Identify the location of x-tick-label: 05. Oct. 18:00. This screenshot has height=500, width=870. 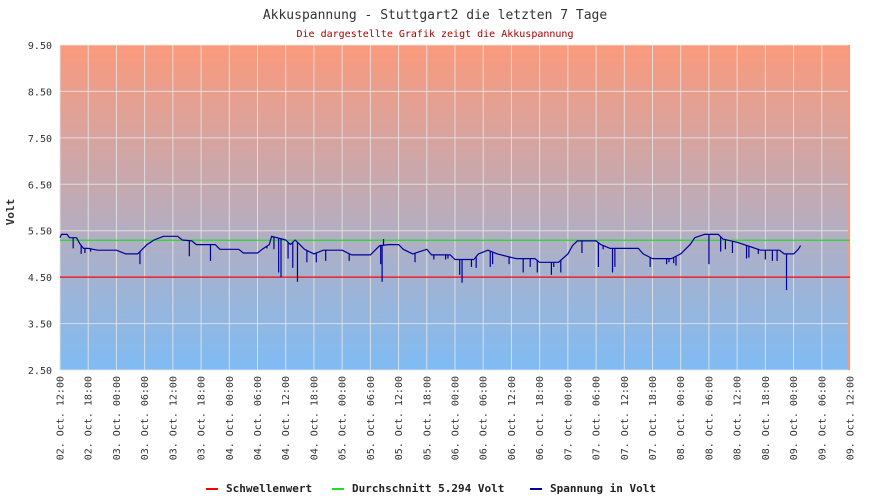
(427, 418).